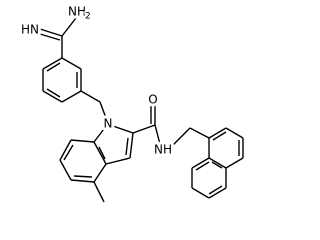 The image size is (320, 240). What do you see at coordinates (88, 17) in the screenshot?
I see `atom-subscript: 2` at bounding box center [88, 17].